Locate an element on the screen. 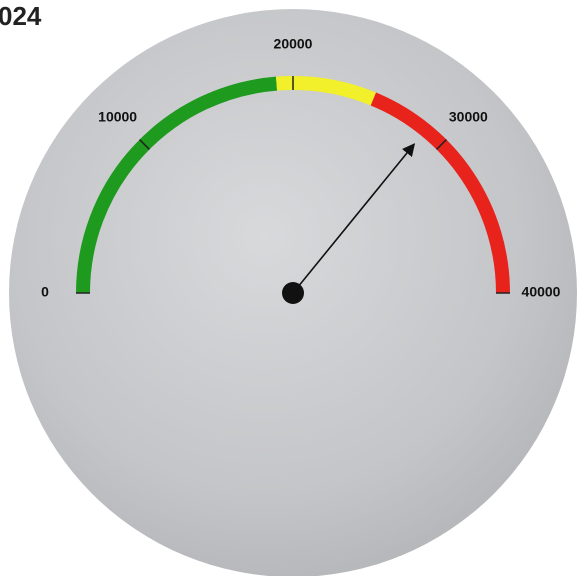 The height and width of the screenshot is (576, 578). needle is located at coordinates (354, 218).